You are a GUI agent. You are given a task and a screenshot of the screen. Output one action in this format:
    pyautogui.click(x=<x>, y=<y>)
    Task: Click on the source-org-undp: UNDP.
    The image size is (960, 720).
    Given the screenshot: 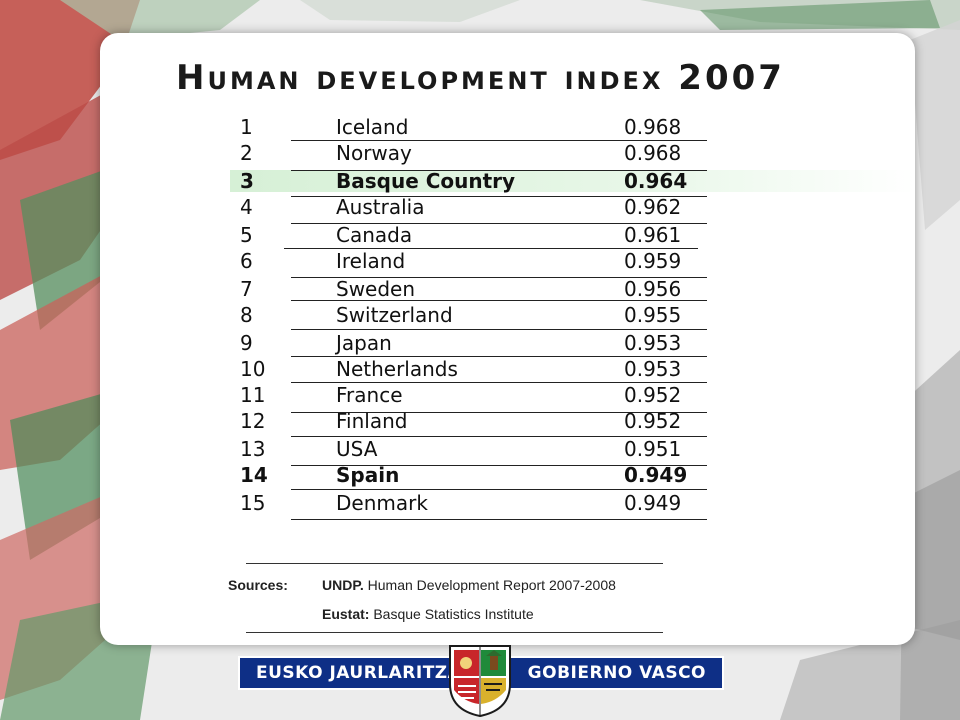 What is the action you would take?
    pyautogui.click(x=343, y=585)
    